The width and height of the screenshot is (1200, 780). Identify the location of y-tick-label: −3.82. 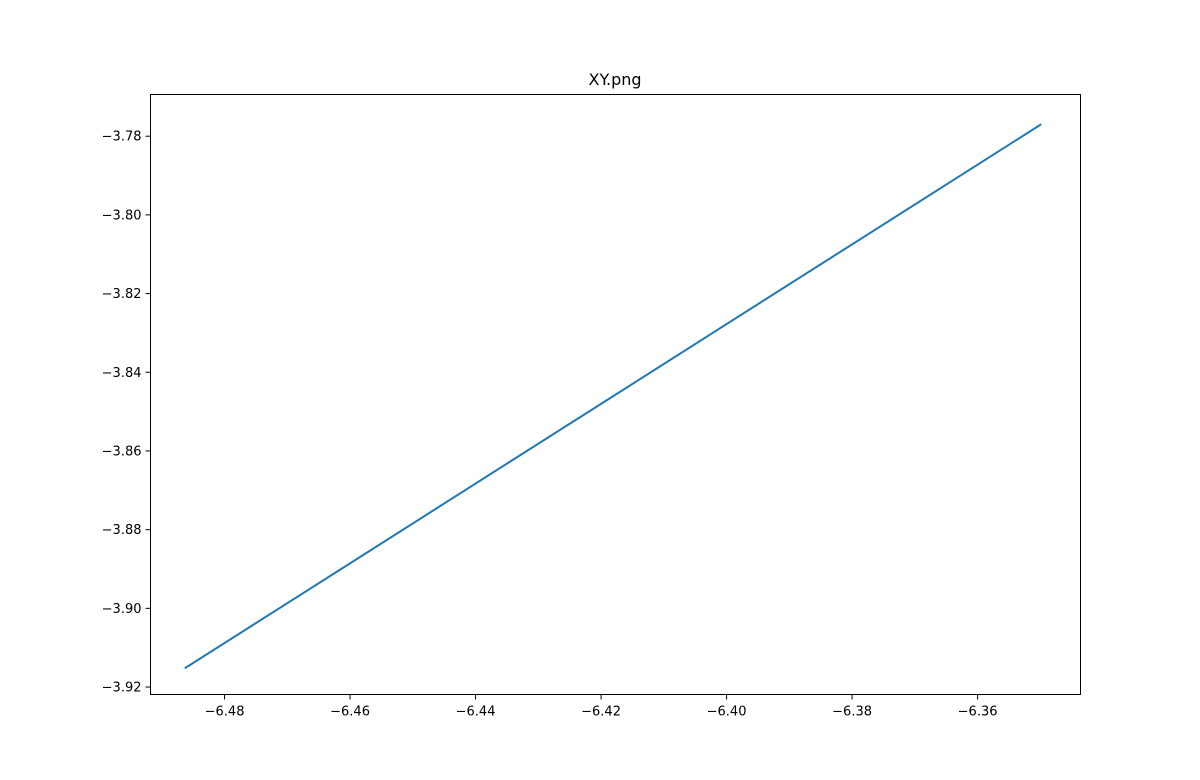
(122, 294).